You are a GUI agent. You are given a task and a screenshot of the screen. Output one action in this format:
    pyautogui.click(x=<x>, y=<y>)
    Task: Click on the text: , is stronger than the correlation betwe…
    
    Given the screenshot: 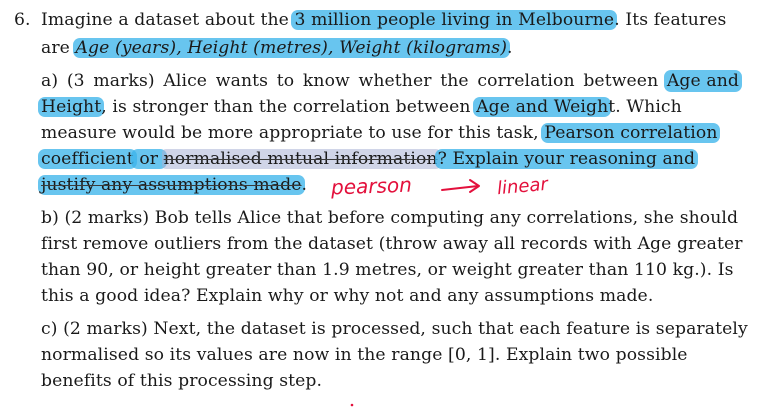 What is the action you would take?
    pyautogui.click(x=289, y=107)
    